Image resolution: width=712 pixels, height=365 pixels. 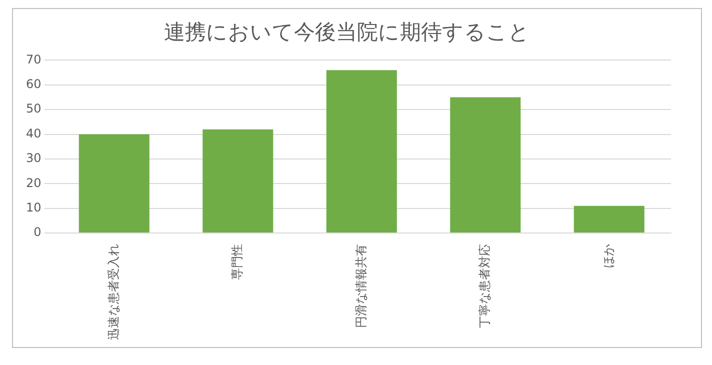 What do you see at coordinates (34, 59) in the screenshot?
I see `y-tick-label: 70` at bounding box center [34, 59].